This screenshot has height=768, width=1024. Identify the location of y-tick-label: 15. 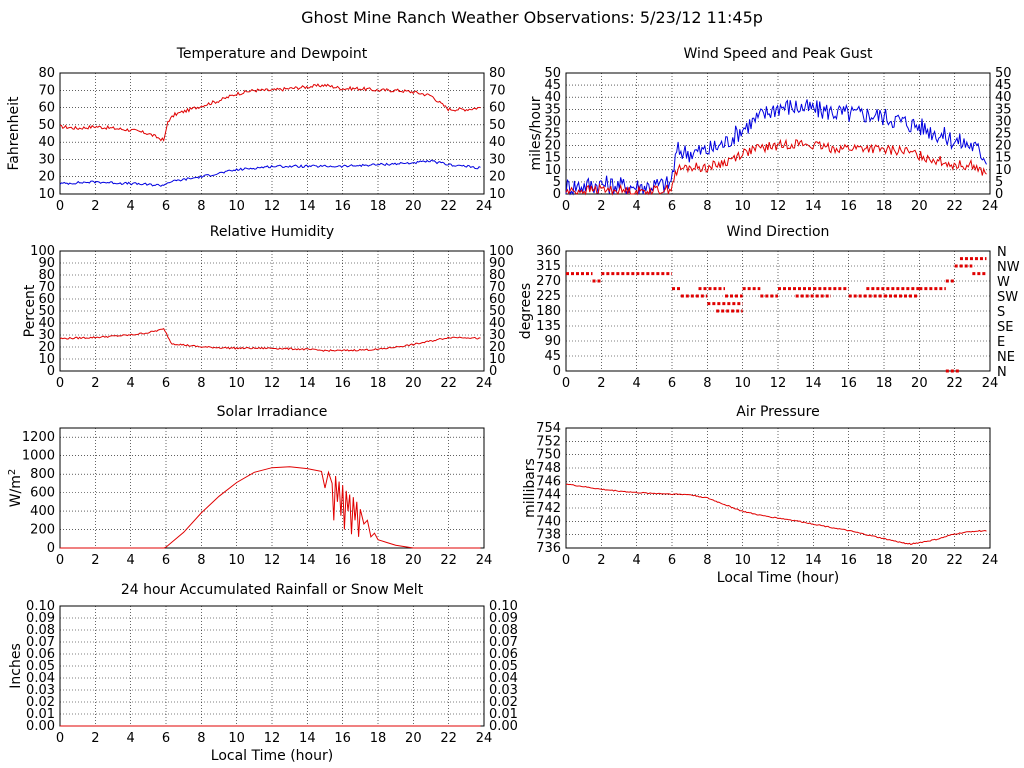
(552, 158).